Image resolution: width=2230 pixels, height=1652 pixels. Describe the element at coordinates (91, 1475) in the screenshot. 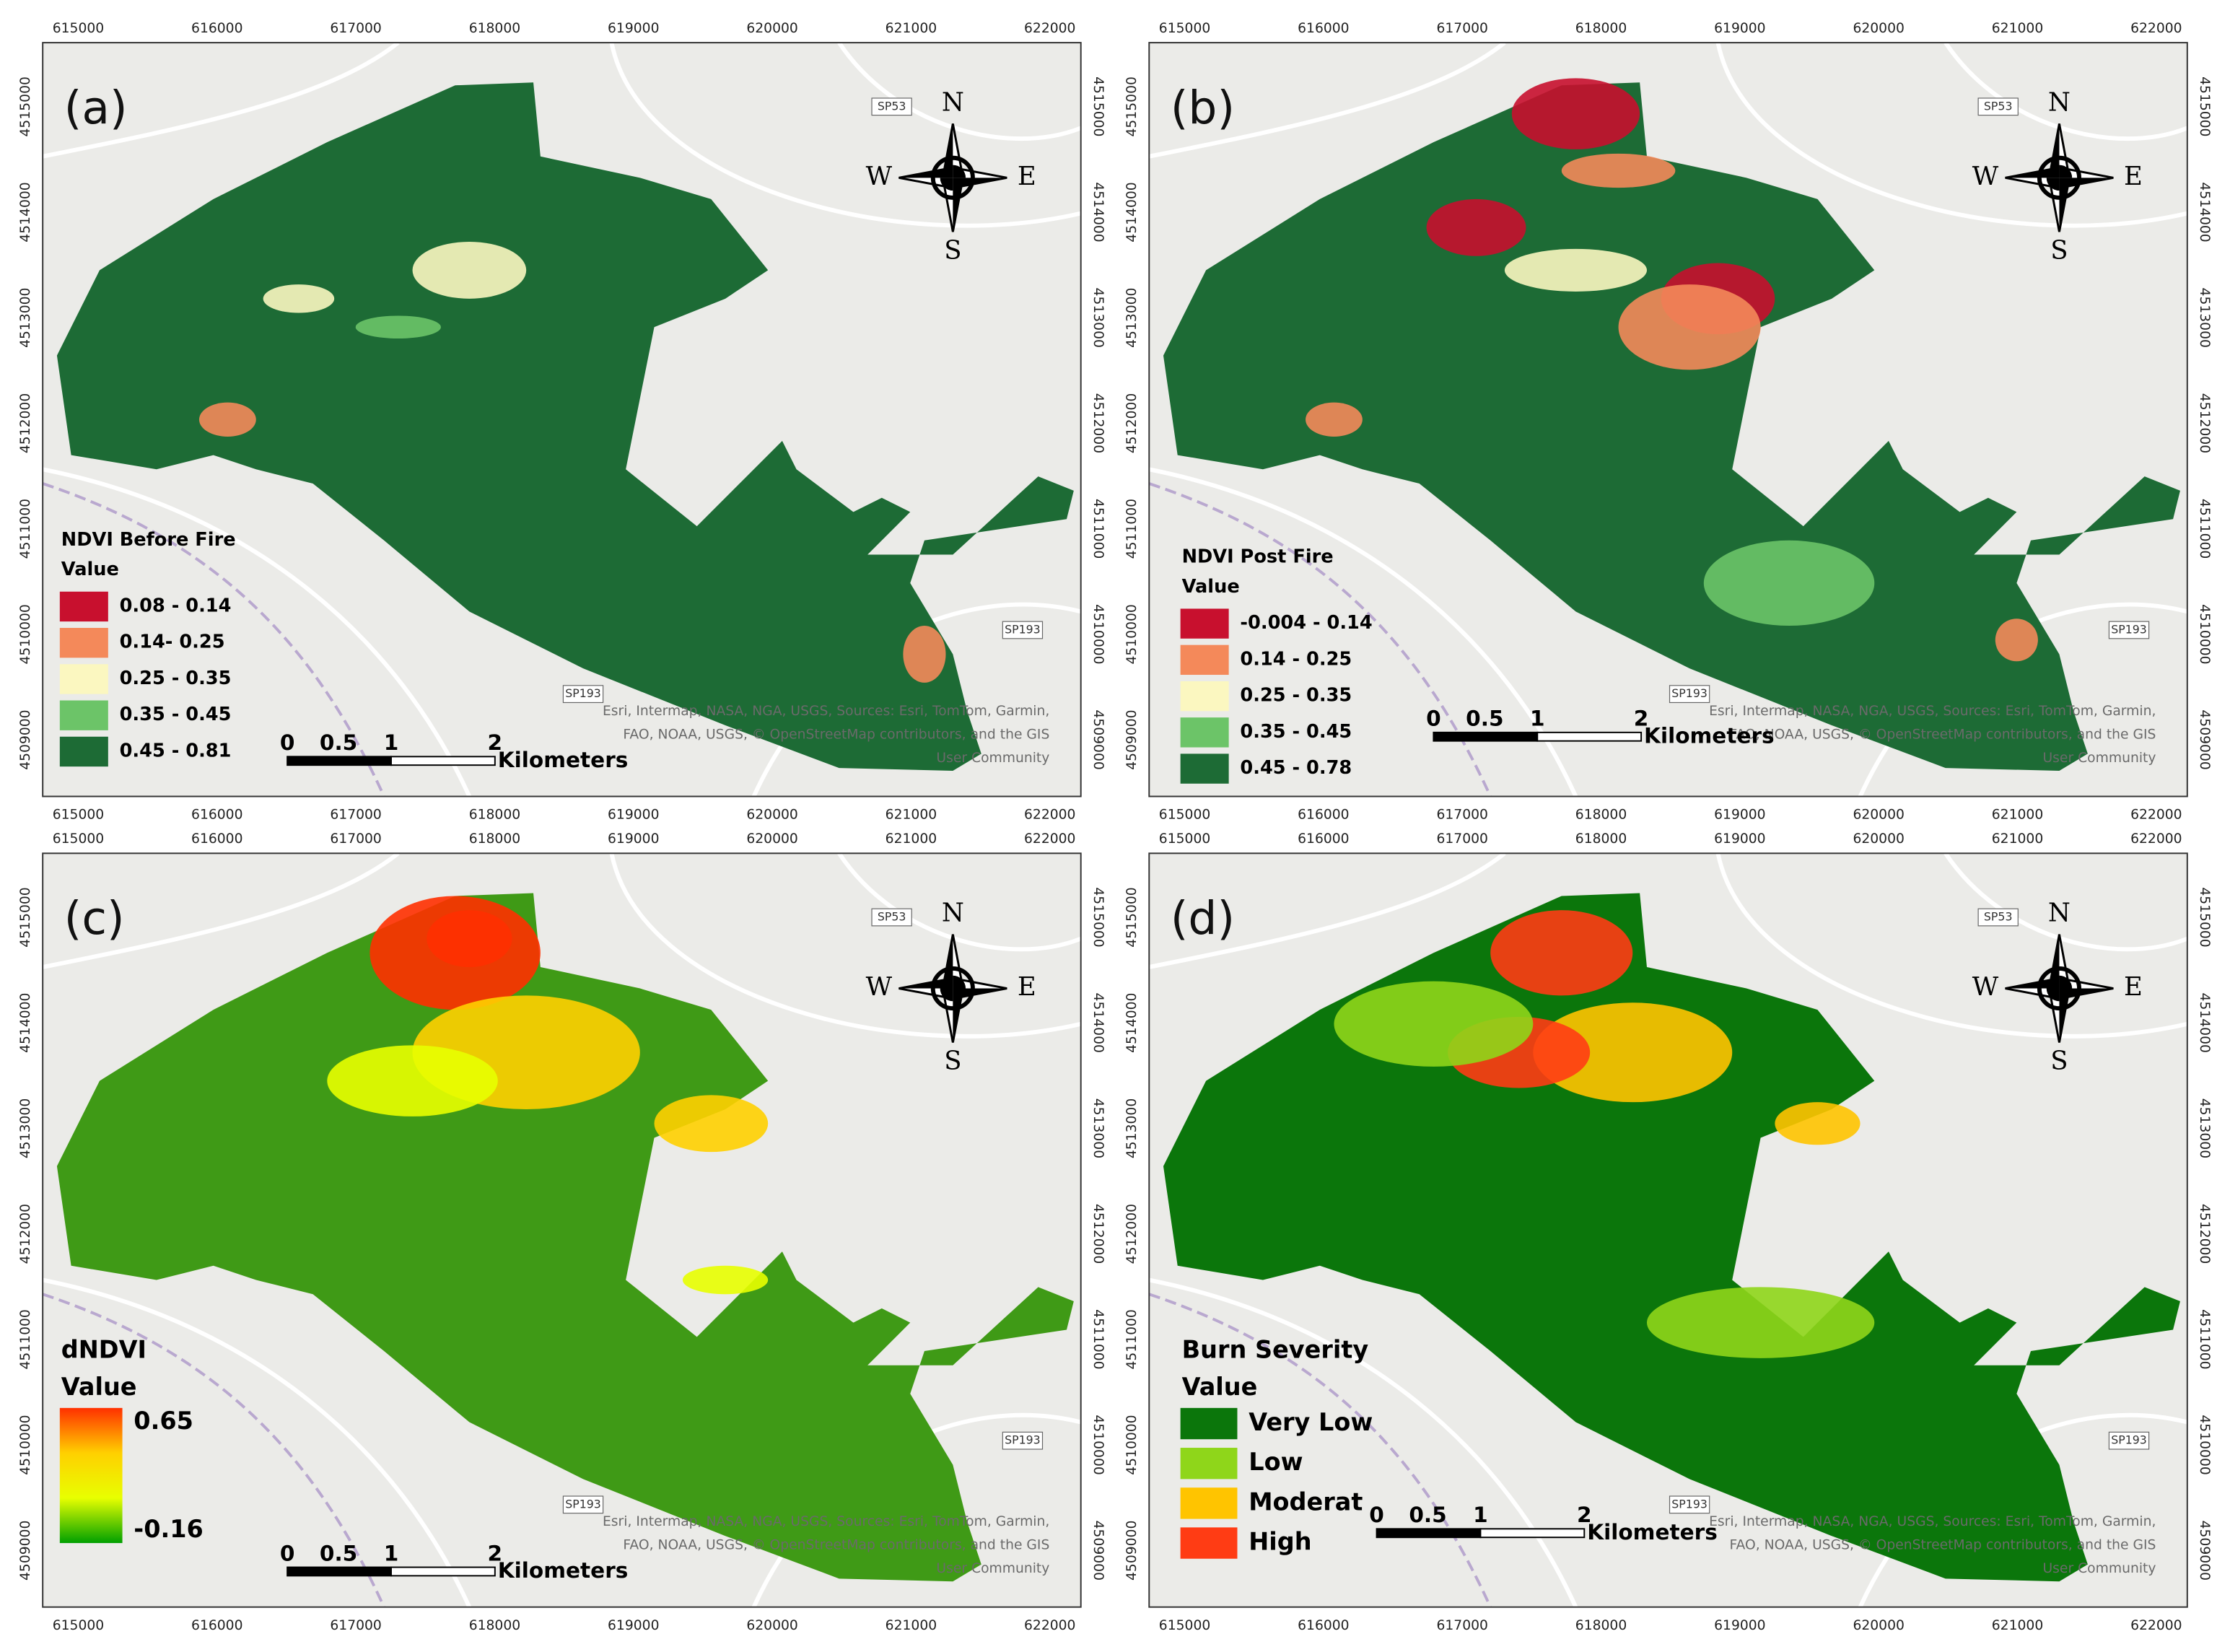

I see `legend-ramp` at that location.